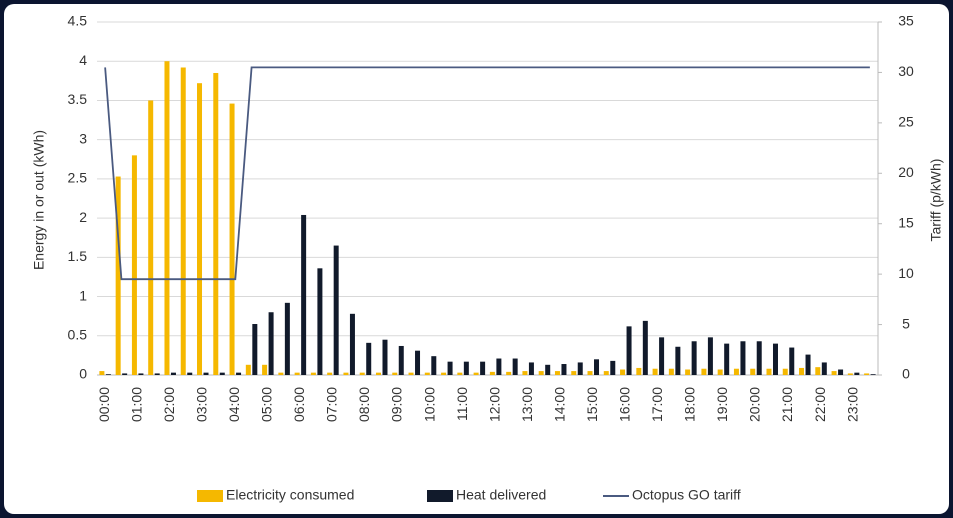  Describe the element at coordinates (83, 295) in the screenshot. I see `y-tick-label: 1` at that location.